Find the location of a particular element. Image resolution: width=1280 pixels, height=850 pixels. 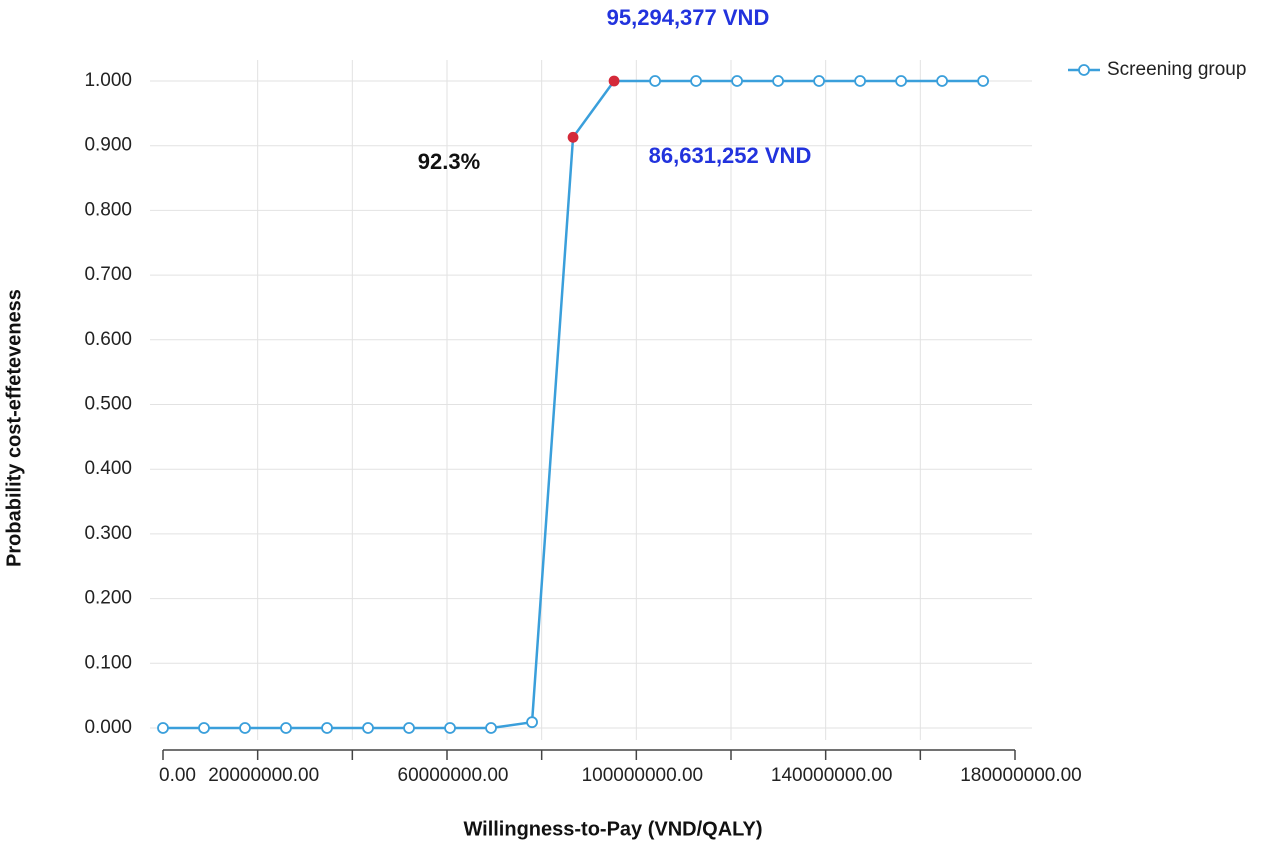

y-tick-label: 0.200 is located at coordinates (108, 598).